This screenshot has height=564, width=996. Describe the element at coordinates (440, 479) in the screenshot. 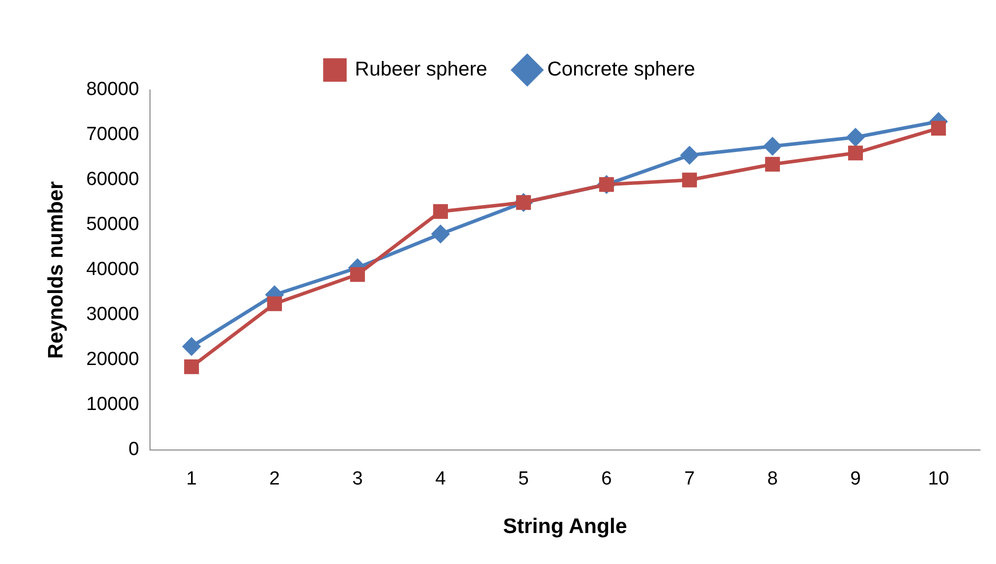

I see `x-tick-label: 4` at that location.